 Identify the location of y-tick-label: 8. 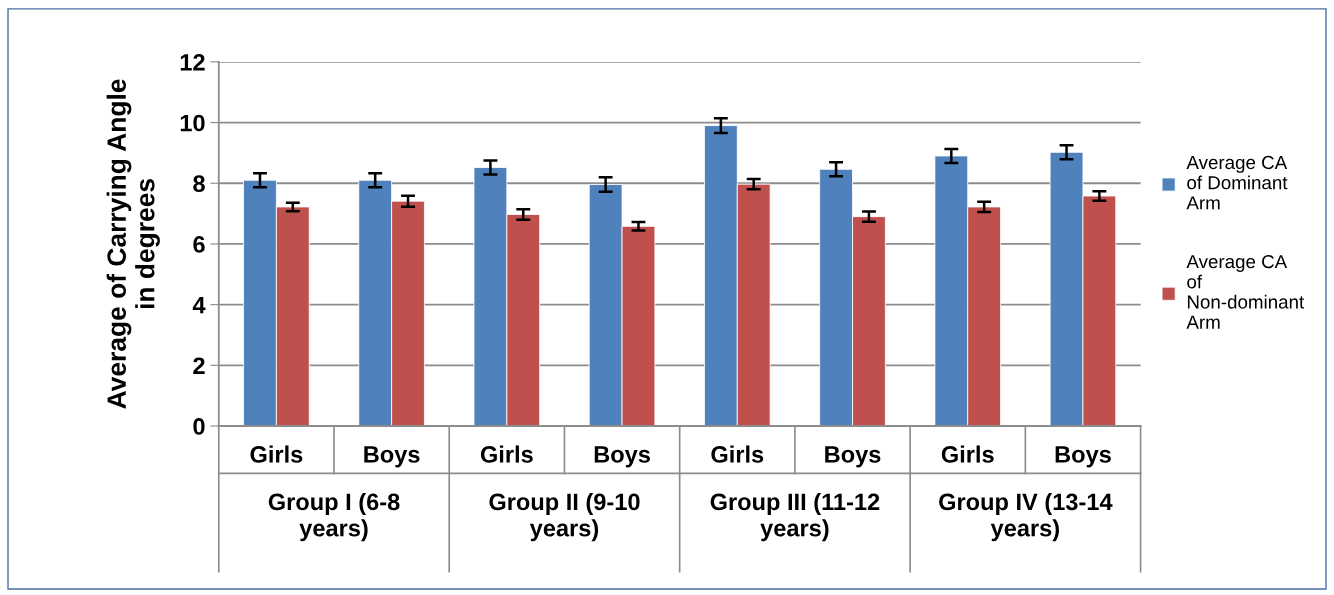
(199, 184).